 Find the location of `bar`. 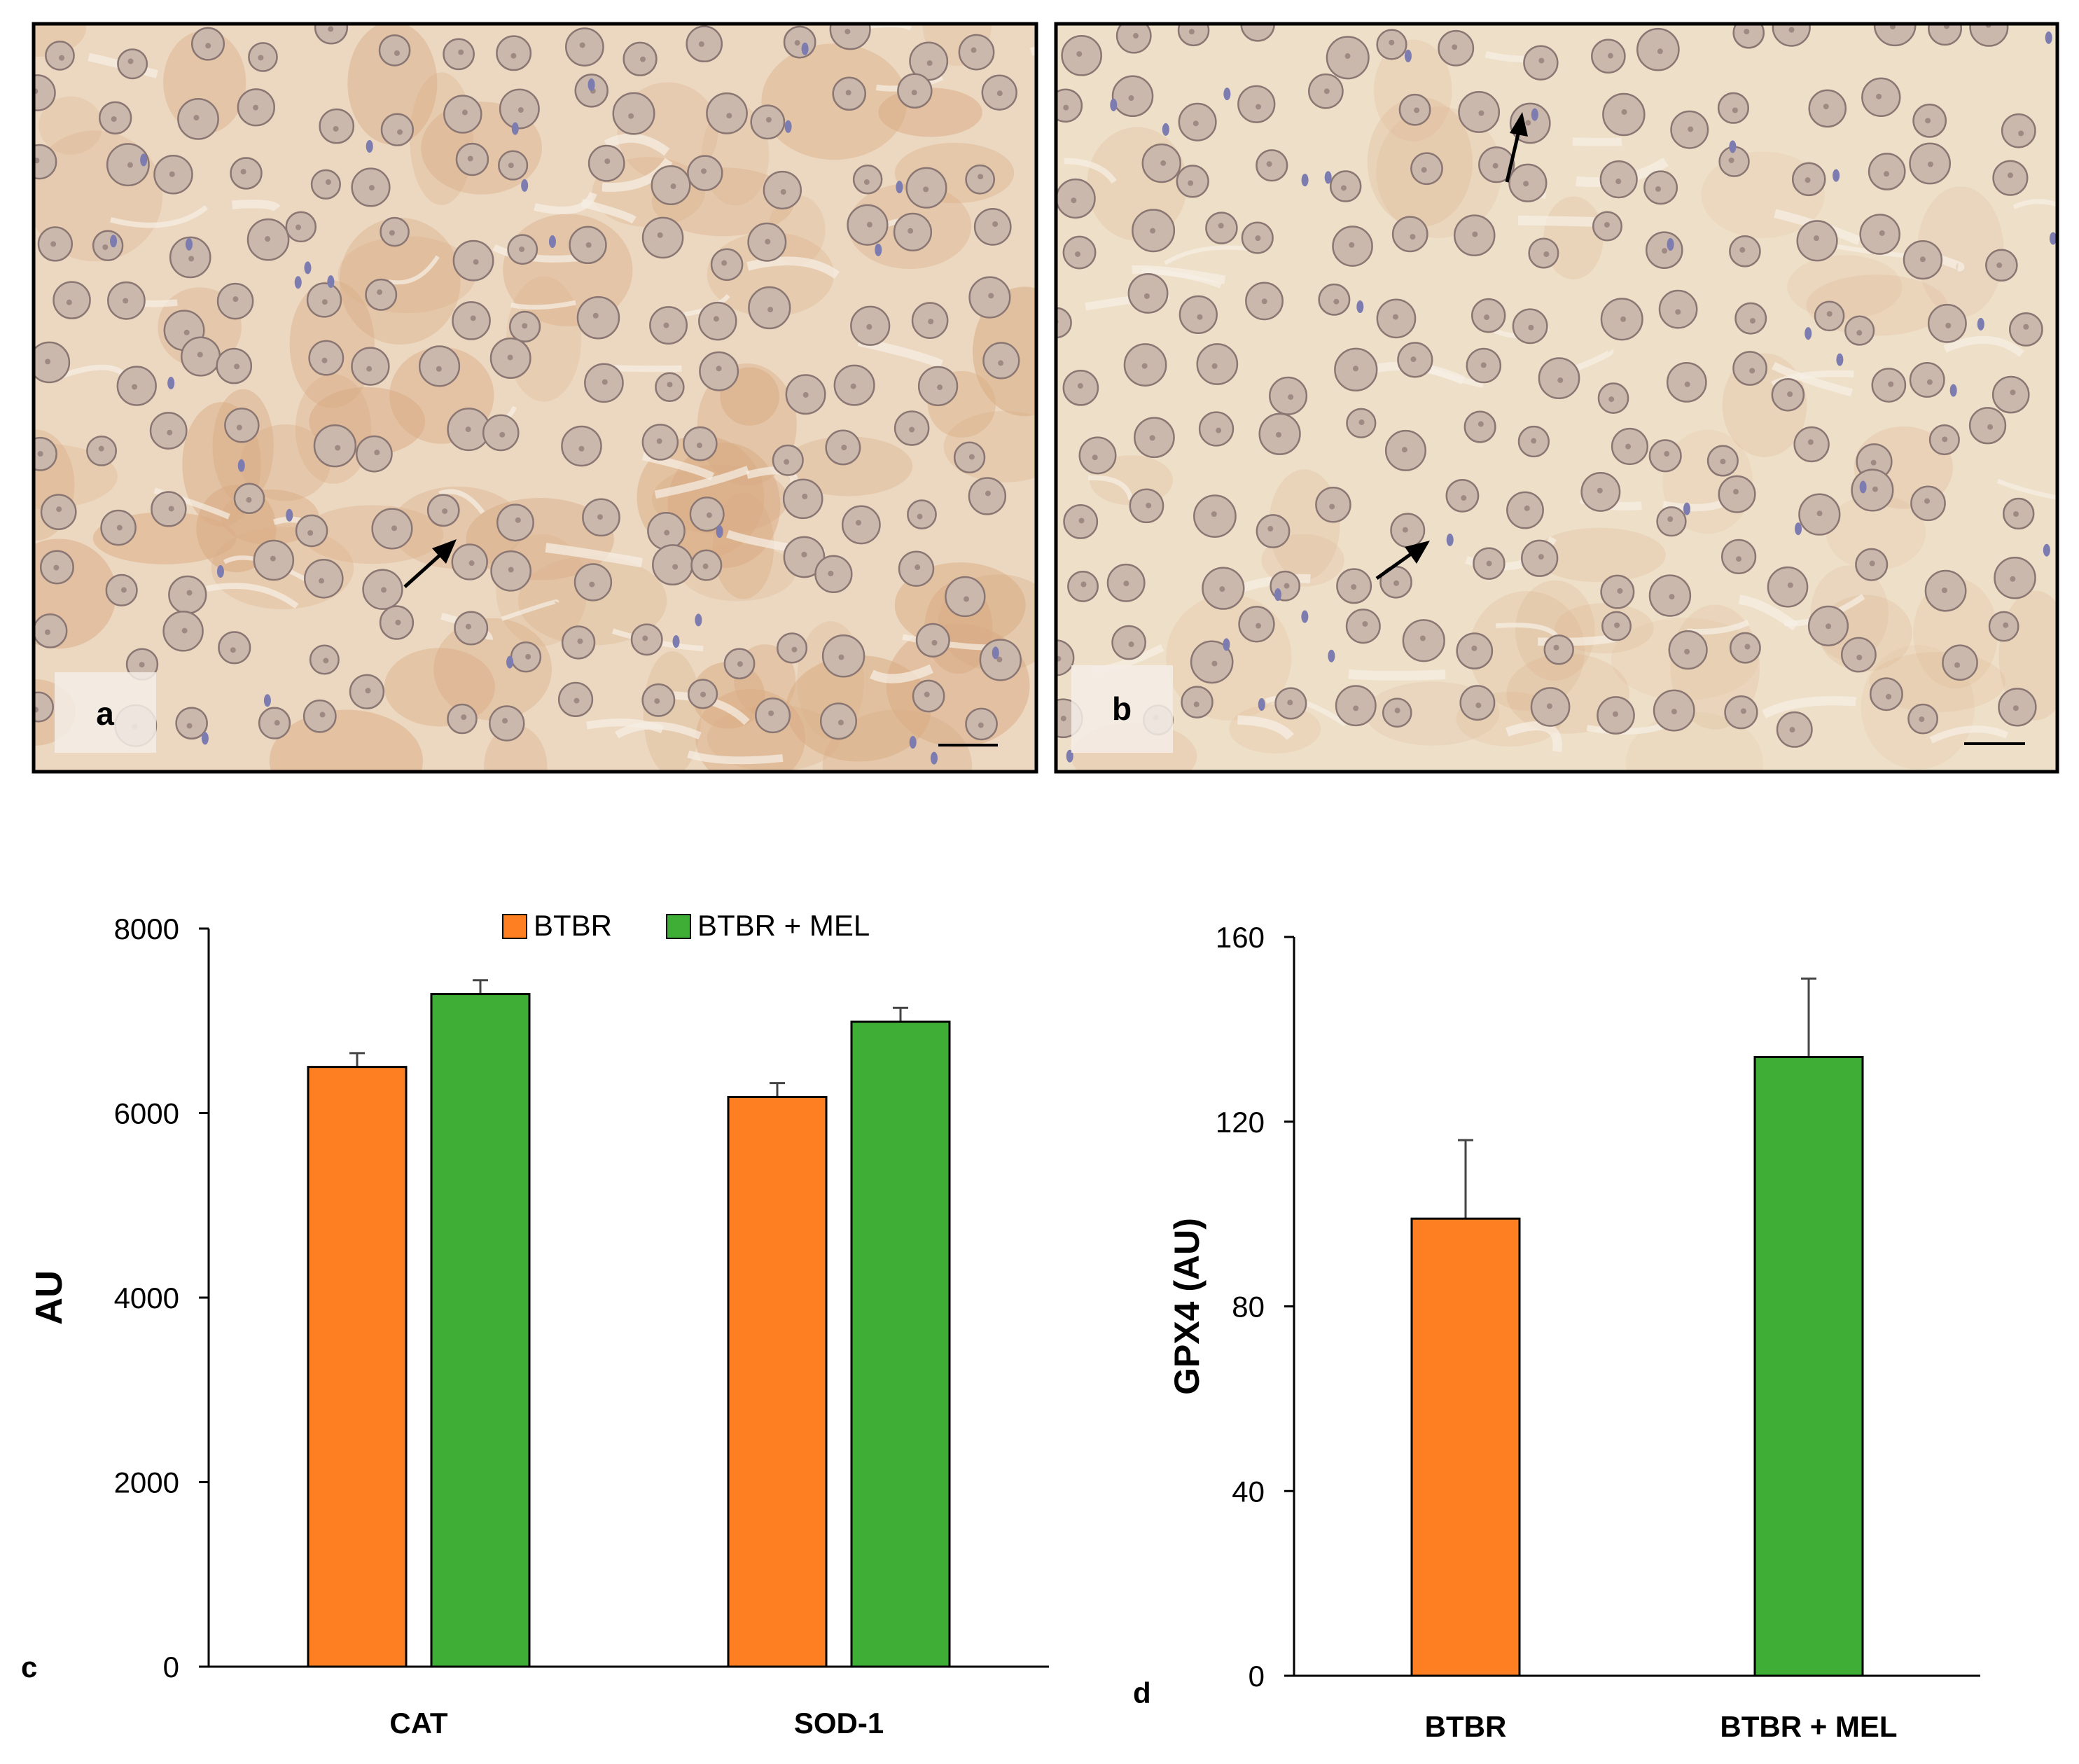

bar is located at coordinates (357, 1367).